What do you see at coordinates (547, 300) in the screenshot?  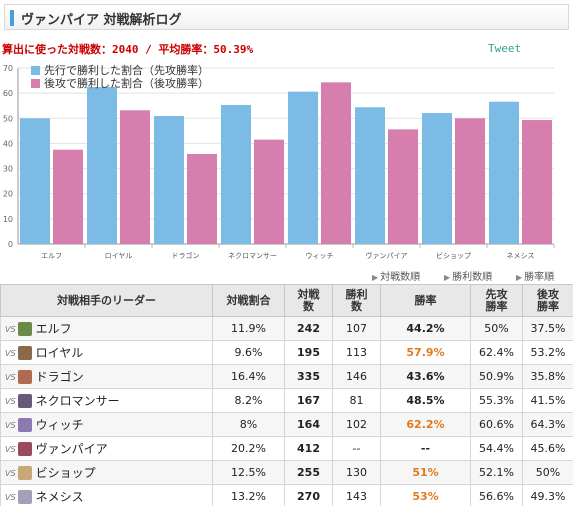 I see `col-header-second-winrate: 後攻 勝率` at bounding box center [547, 300].